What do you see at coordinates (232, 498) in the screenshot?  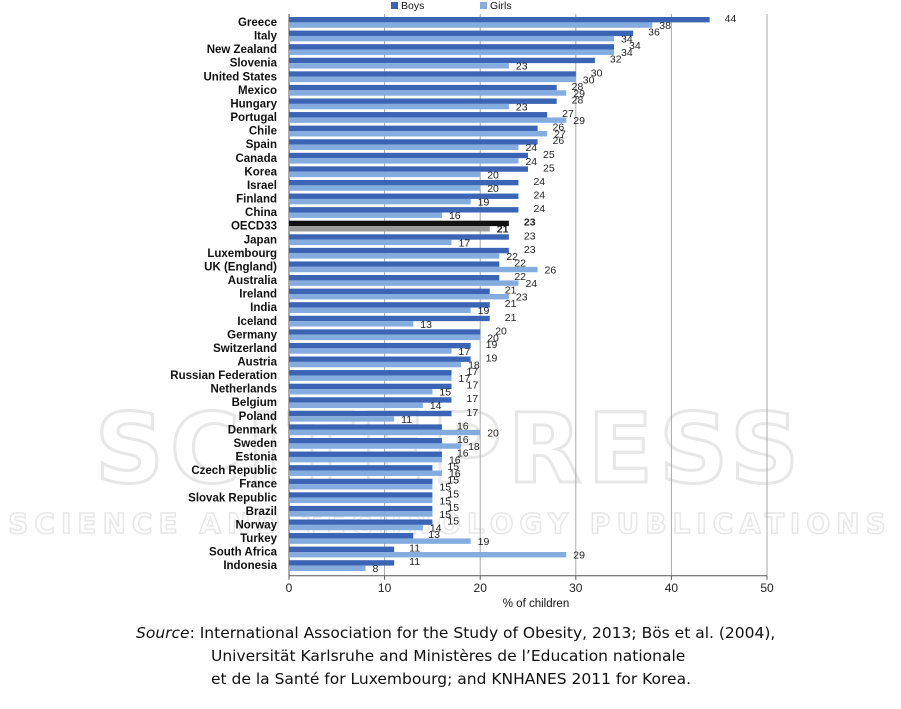 I see `category-label-slovak-republic: Slovak Republic` at bounding box center [232, 498].